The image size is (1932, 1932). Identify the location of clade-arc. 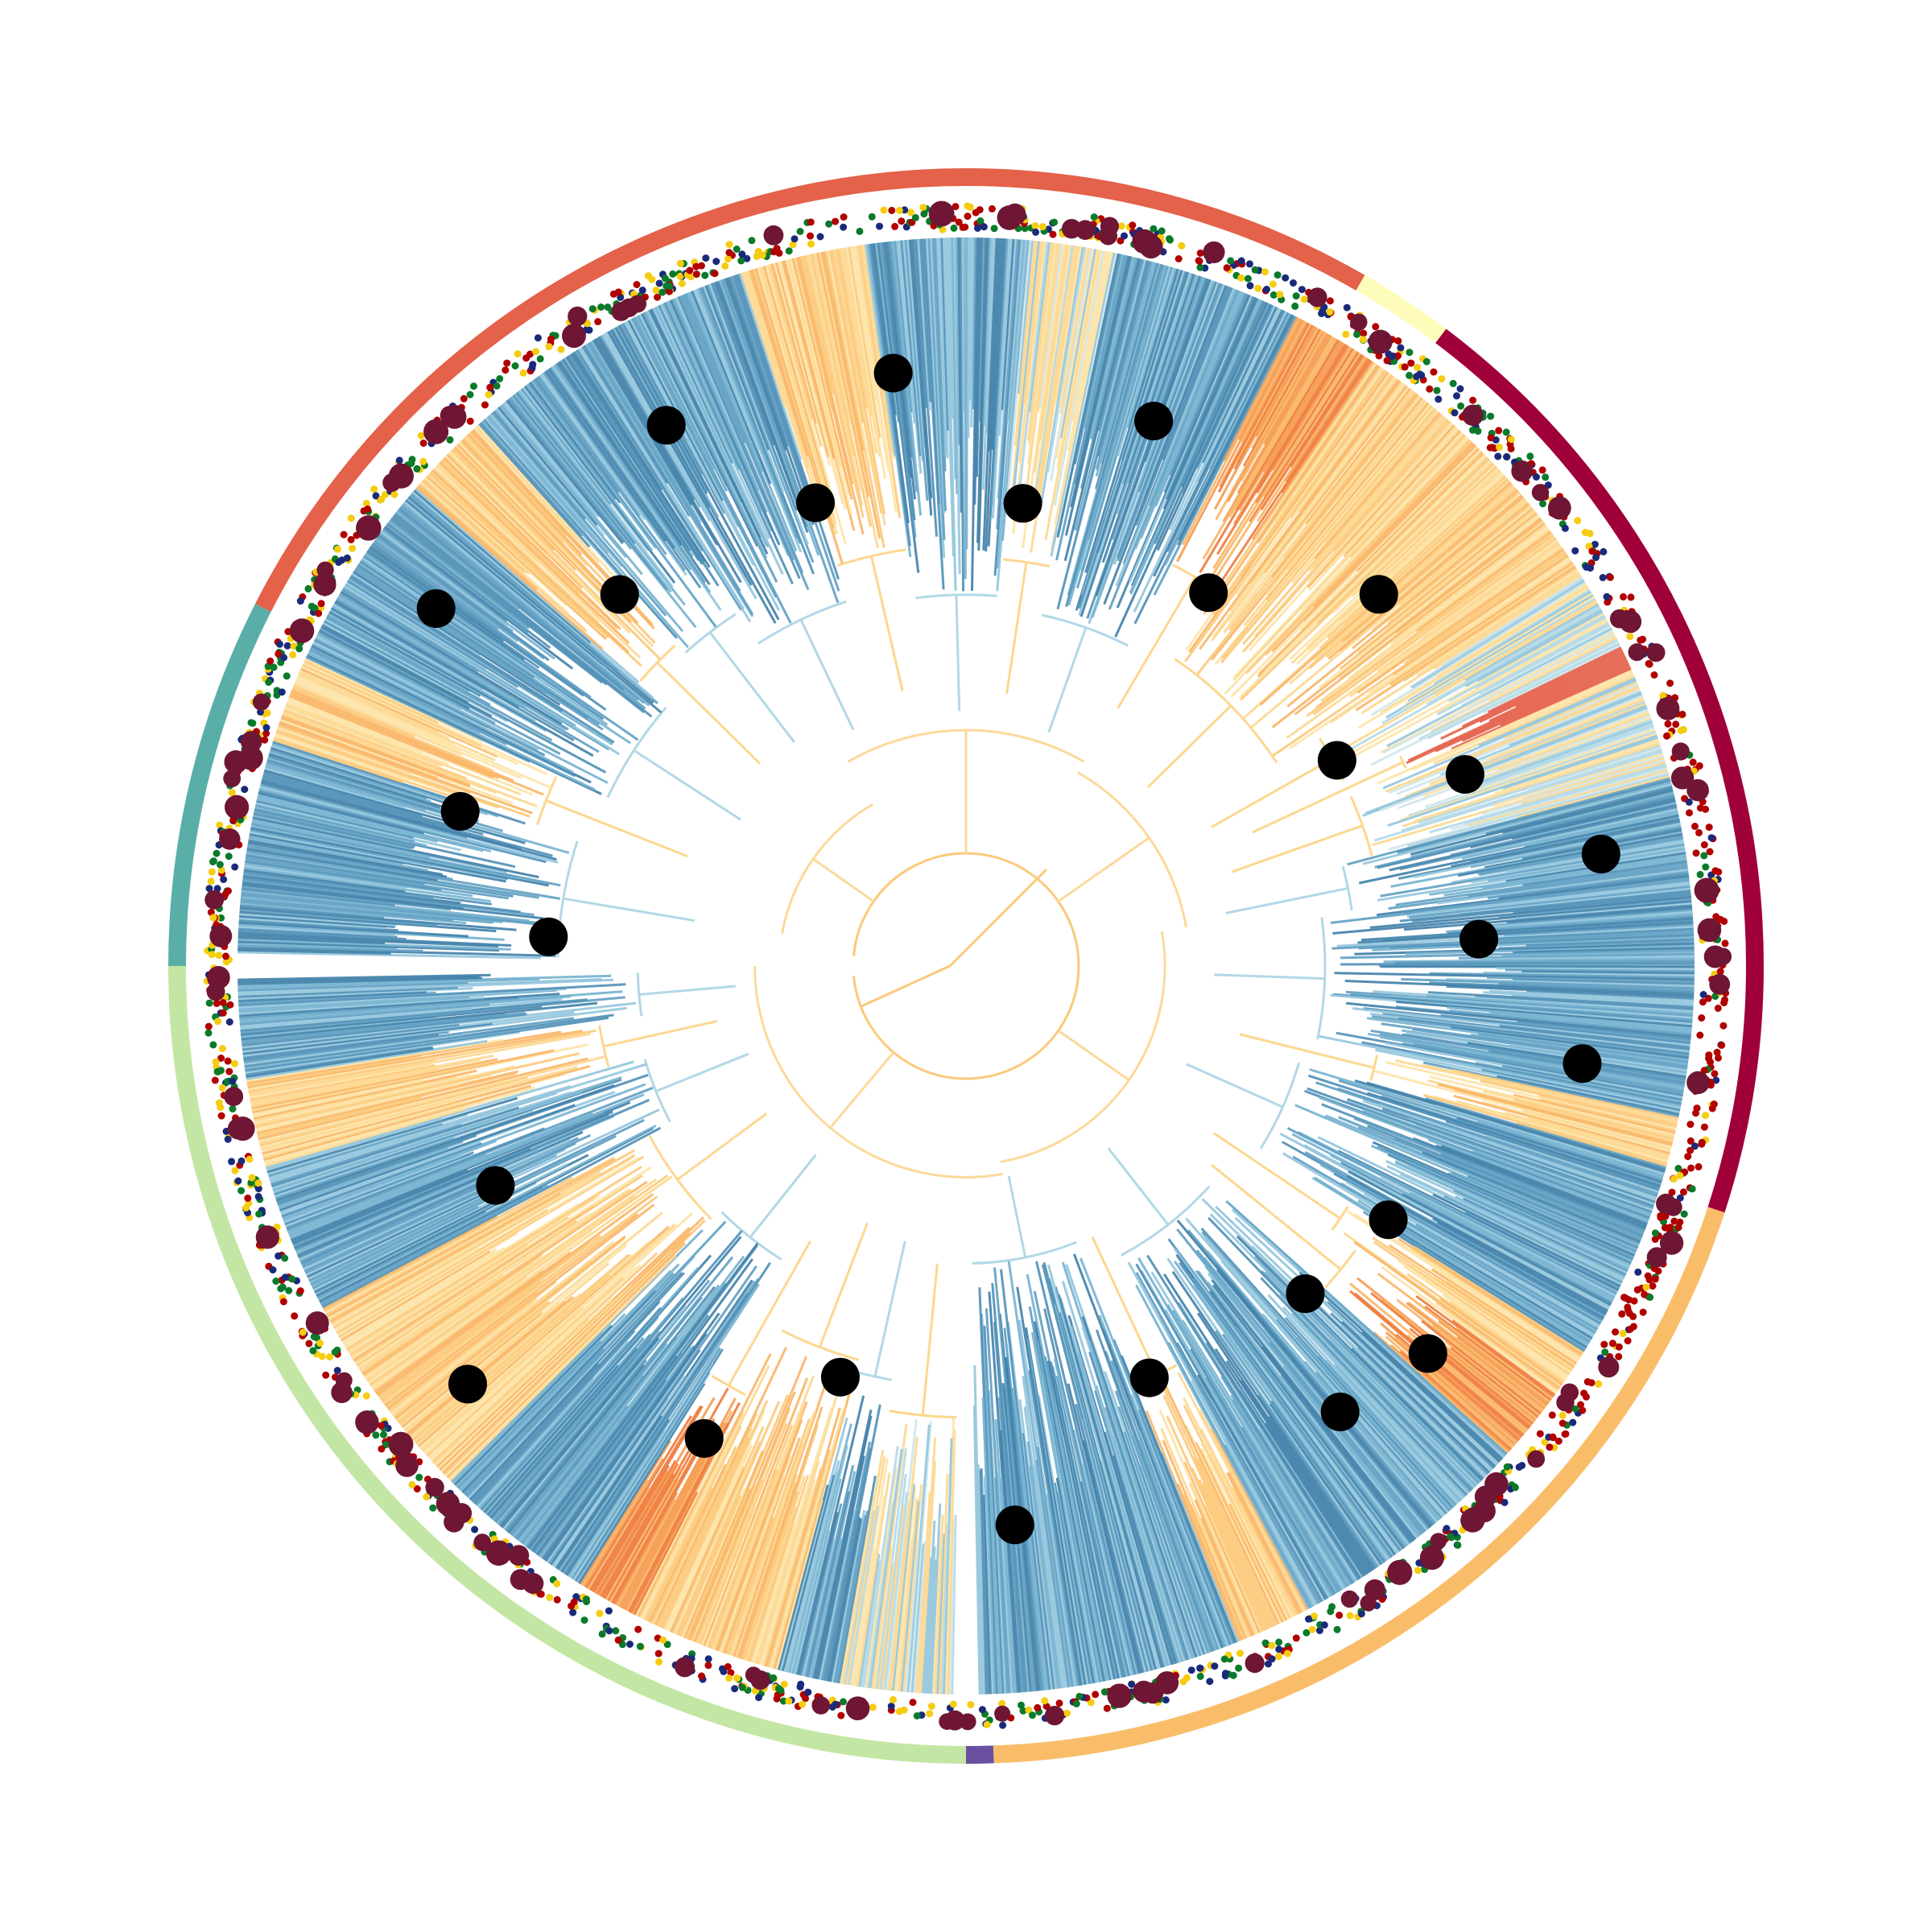
(1340, 1218).